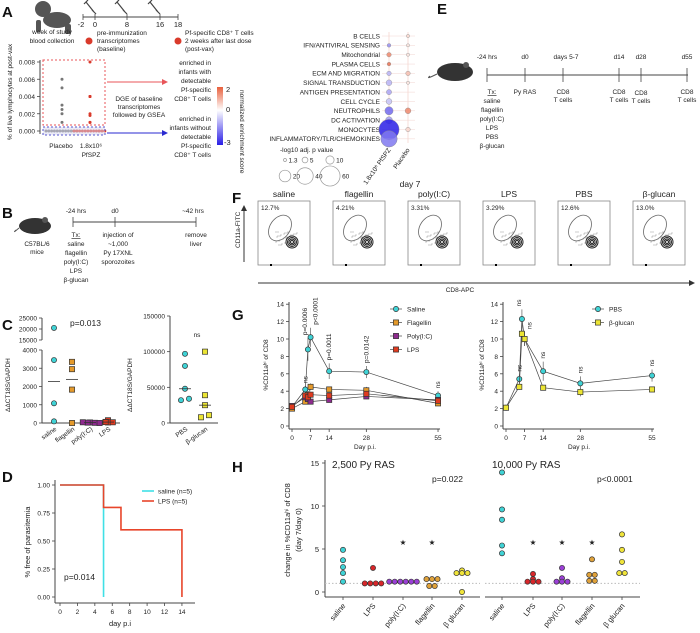 The image size is (700, 633). Describe the element at coordinates (355, 120) in the screenshot. I see `row-label: DC ACTIVATION` at that location.